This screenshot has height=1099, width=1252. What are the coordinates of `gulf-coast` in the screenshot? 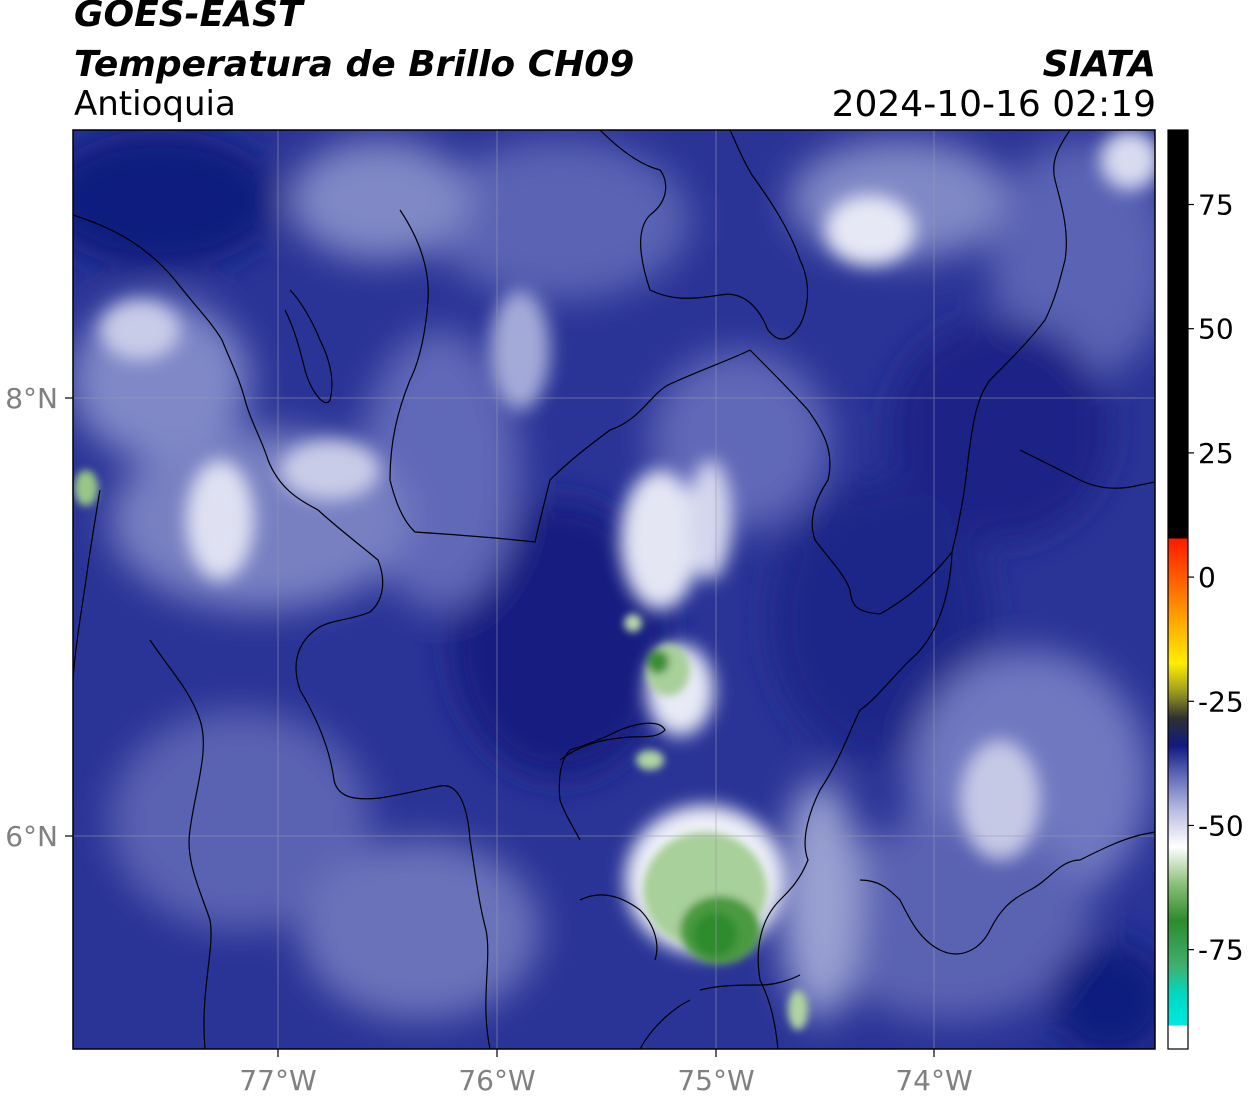 It's located at (308, 346).